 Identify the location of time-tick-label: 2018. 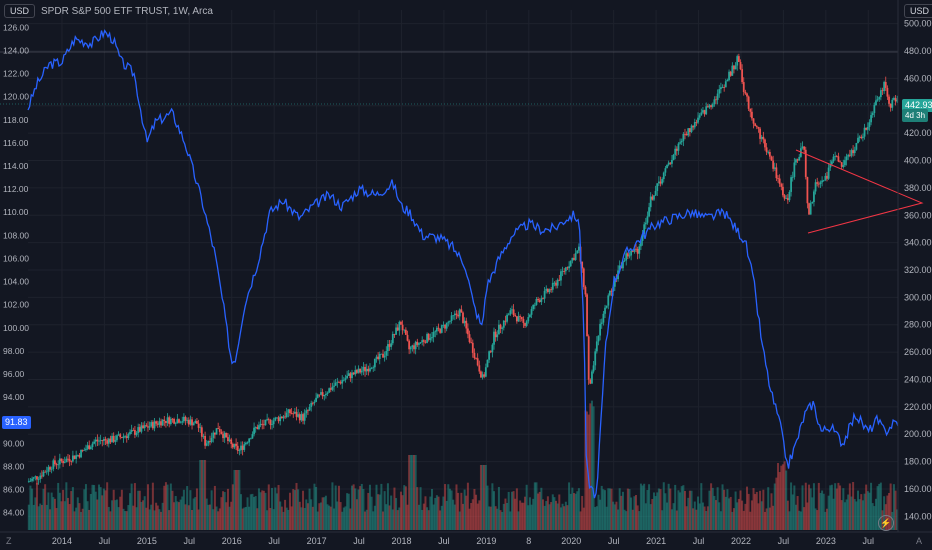
(401, 541).